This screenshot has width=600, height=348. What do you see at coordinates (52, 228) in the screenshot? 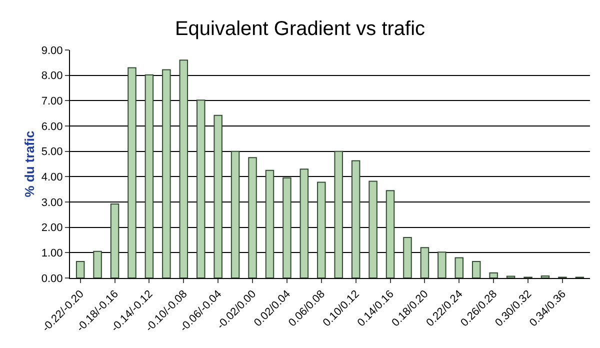
I see `y-tick-label: 2.00` at bounding box center [52, 228].